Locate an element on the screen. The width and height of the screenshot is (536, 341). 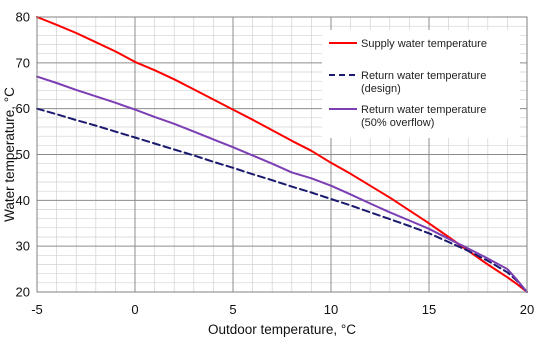
y-tick-labels: 20 30 40 50 60 70 80 is located at coordinates (23, 155).